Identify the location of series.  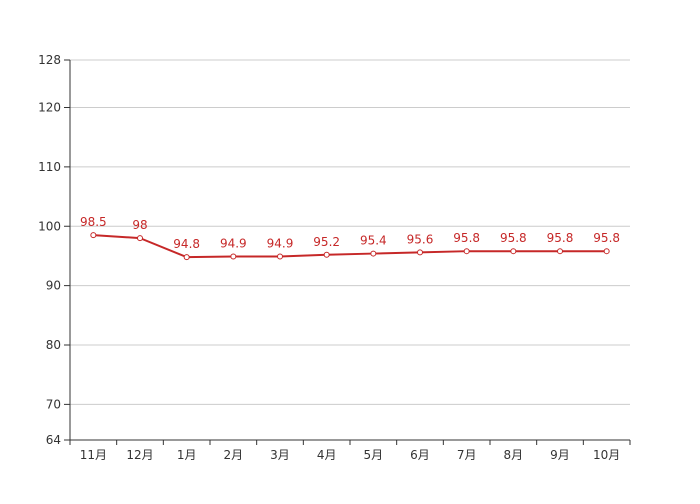
(350, 246).